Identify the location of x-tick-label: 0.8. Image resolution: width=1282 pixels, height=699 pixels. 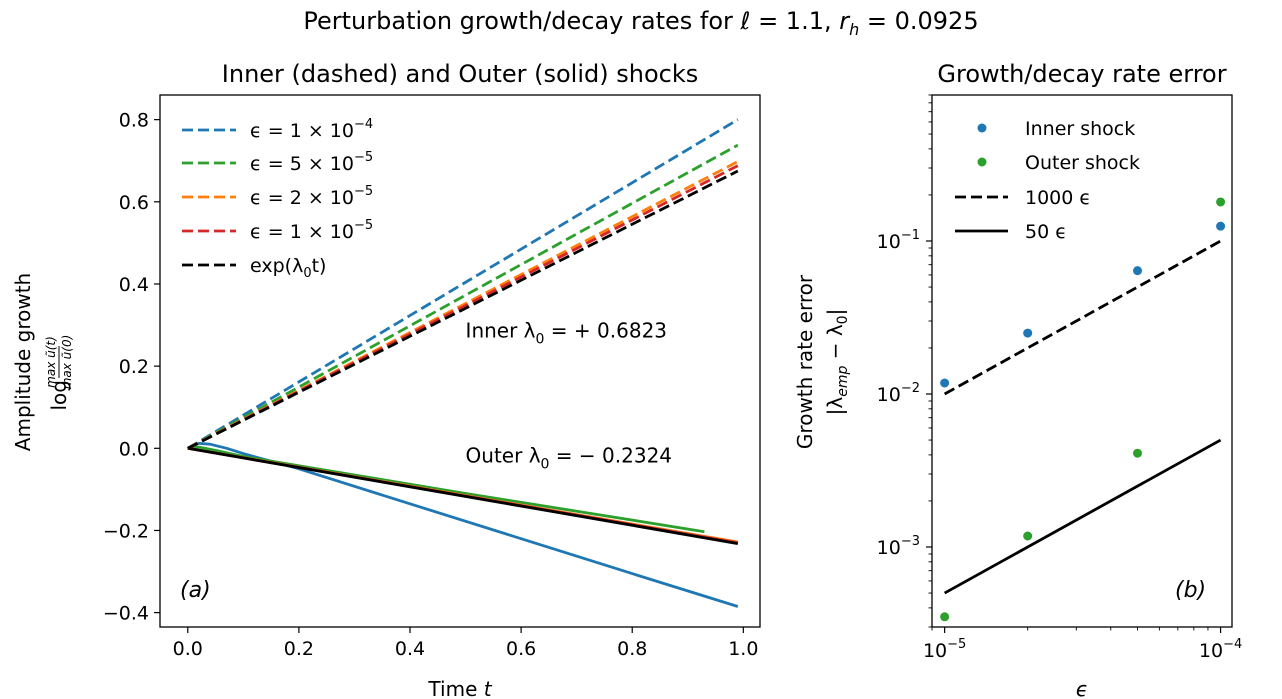
(632, 649).